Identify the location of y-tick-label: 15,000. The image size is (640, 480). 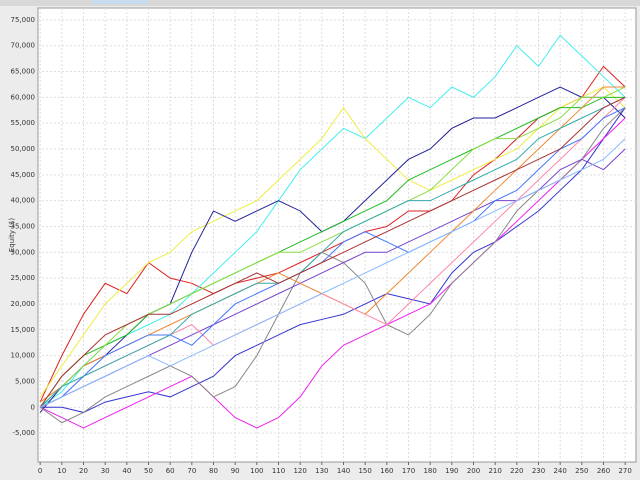
(23, 330).